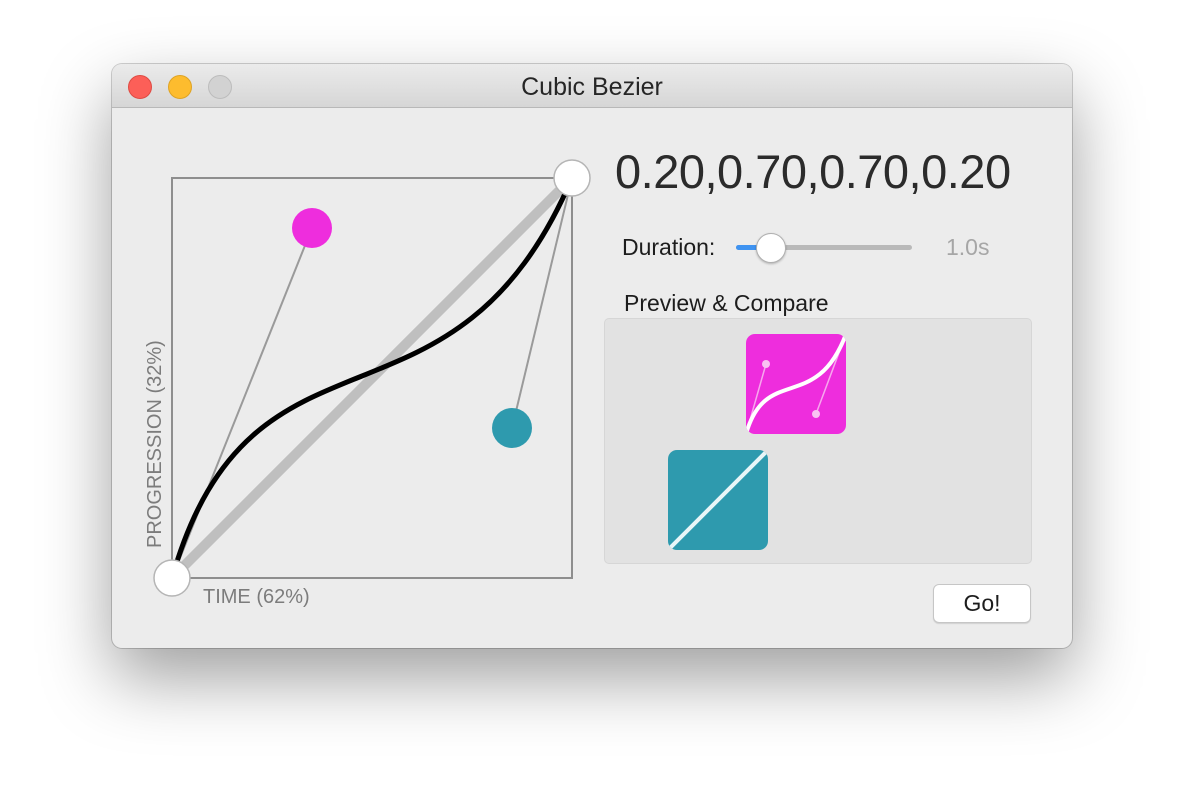  I want to click on start-point-handle, so click(172, 578).